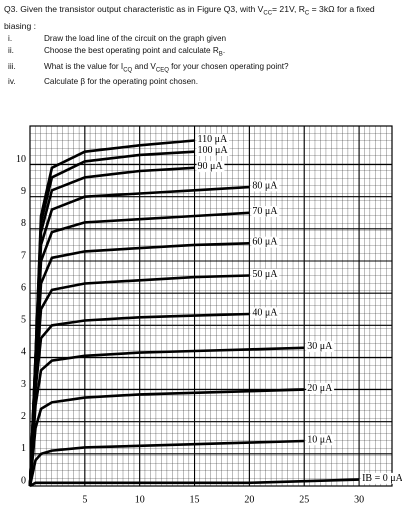 The image size is (402, 516). What do you see at coordinates (21, 159) in the screenshot?
I see `y-tick-label: 10` at bounding box center [21, 159].